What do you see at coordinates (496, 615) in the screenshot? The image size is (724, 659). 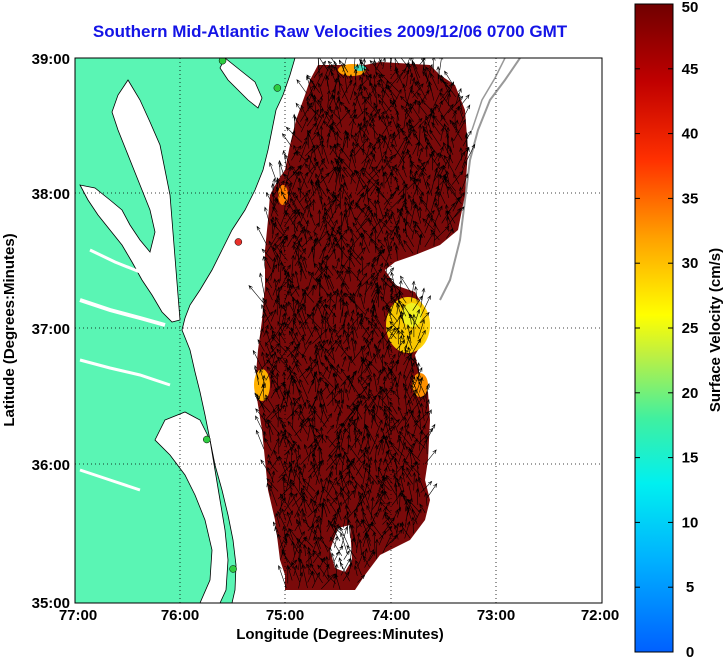 I see `x-tick-label: 73:00` at bounding box center [496, 615].